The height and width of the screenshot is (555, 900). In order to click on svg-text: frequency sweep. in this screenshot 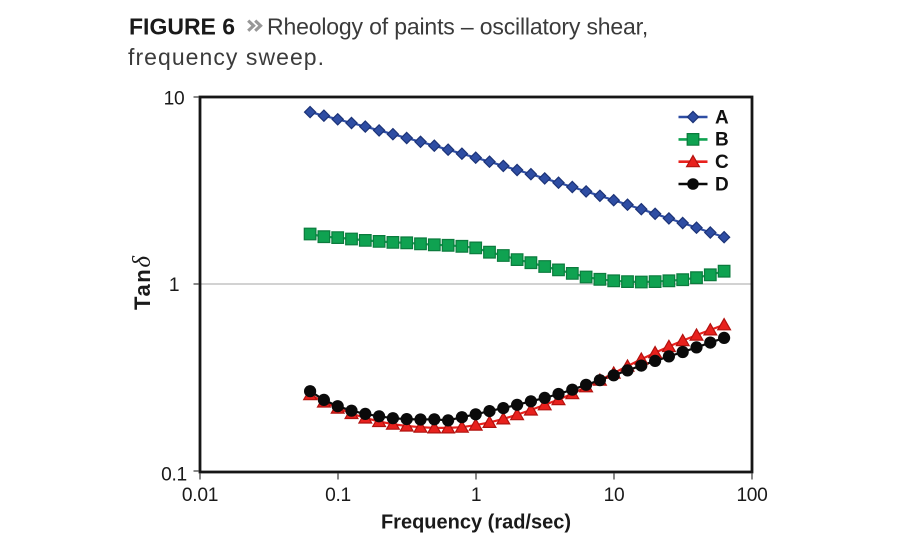, I will do `click(226, 57)`.